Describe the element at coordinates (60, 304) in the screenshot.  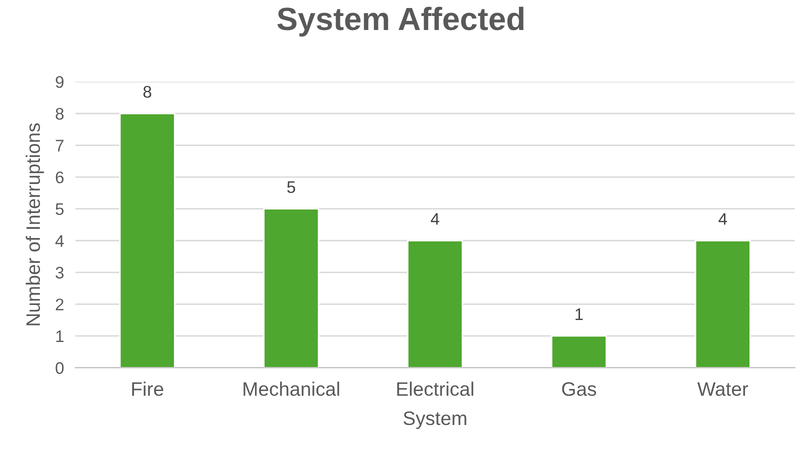
I see `y-tick-label: 2` at that location.